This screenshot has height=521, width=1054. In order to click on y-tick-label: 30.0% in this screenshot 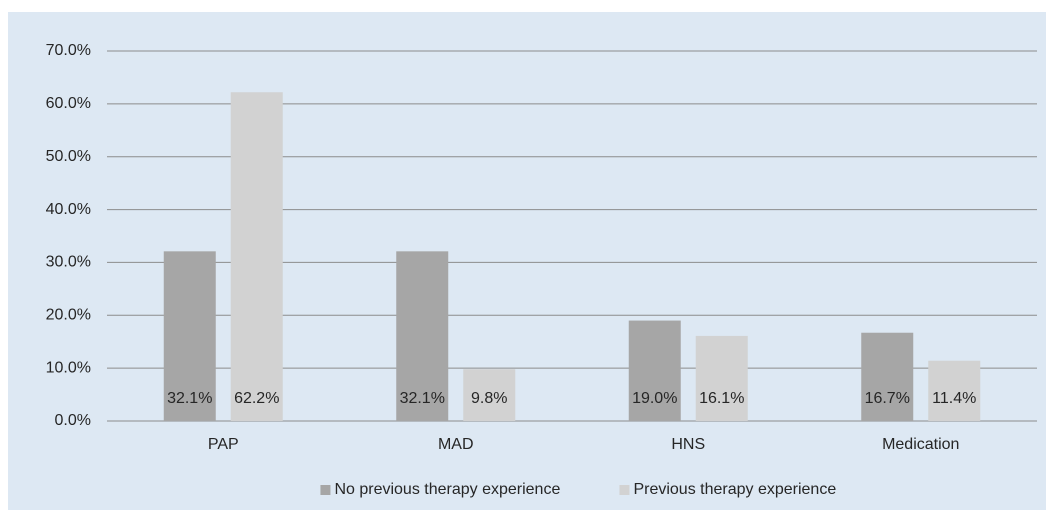, I will do `click(68, 262)`.